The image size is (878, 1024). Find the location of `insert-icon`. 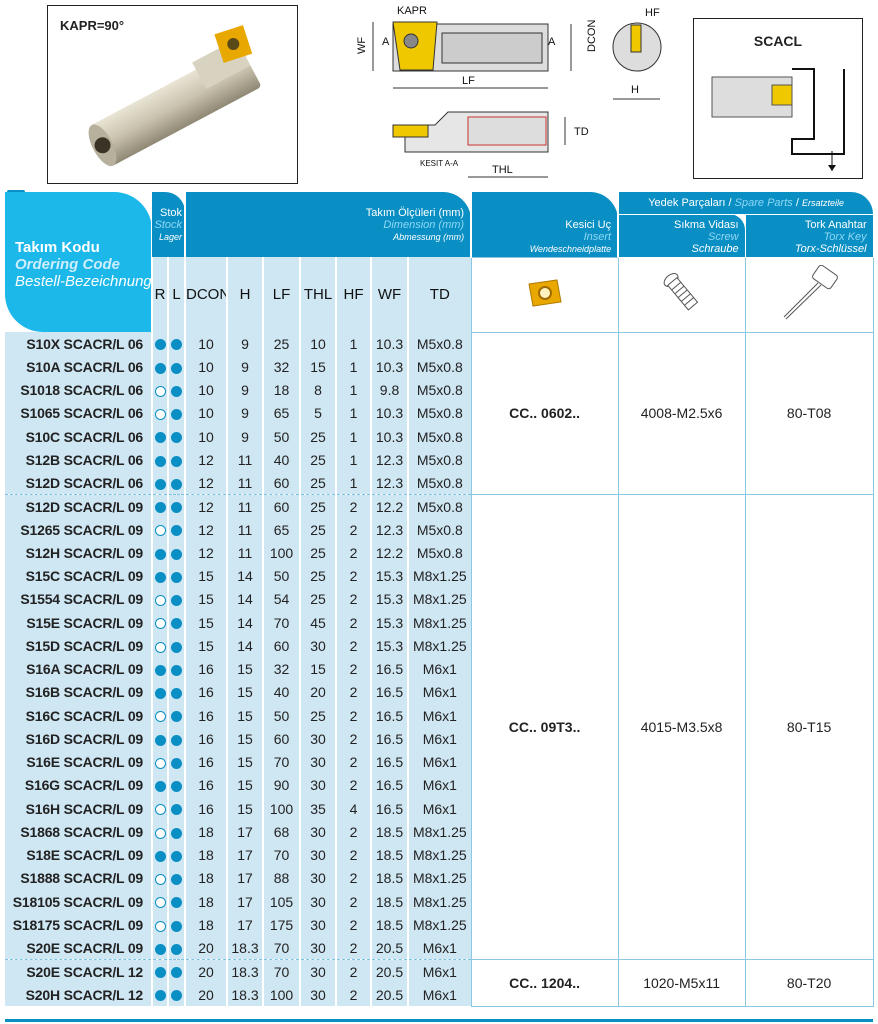

insert-icon is located at coordinates (545, 292).